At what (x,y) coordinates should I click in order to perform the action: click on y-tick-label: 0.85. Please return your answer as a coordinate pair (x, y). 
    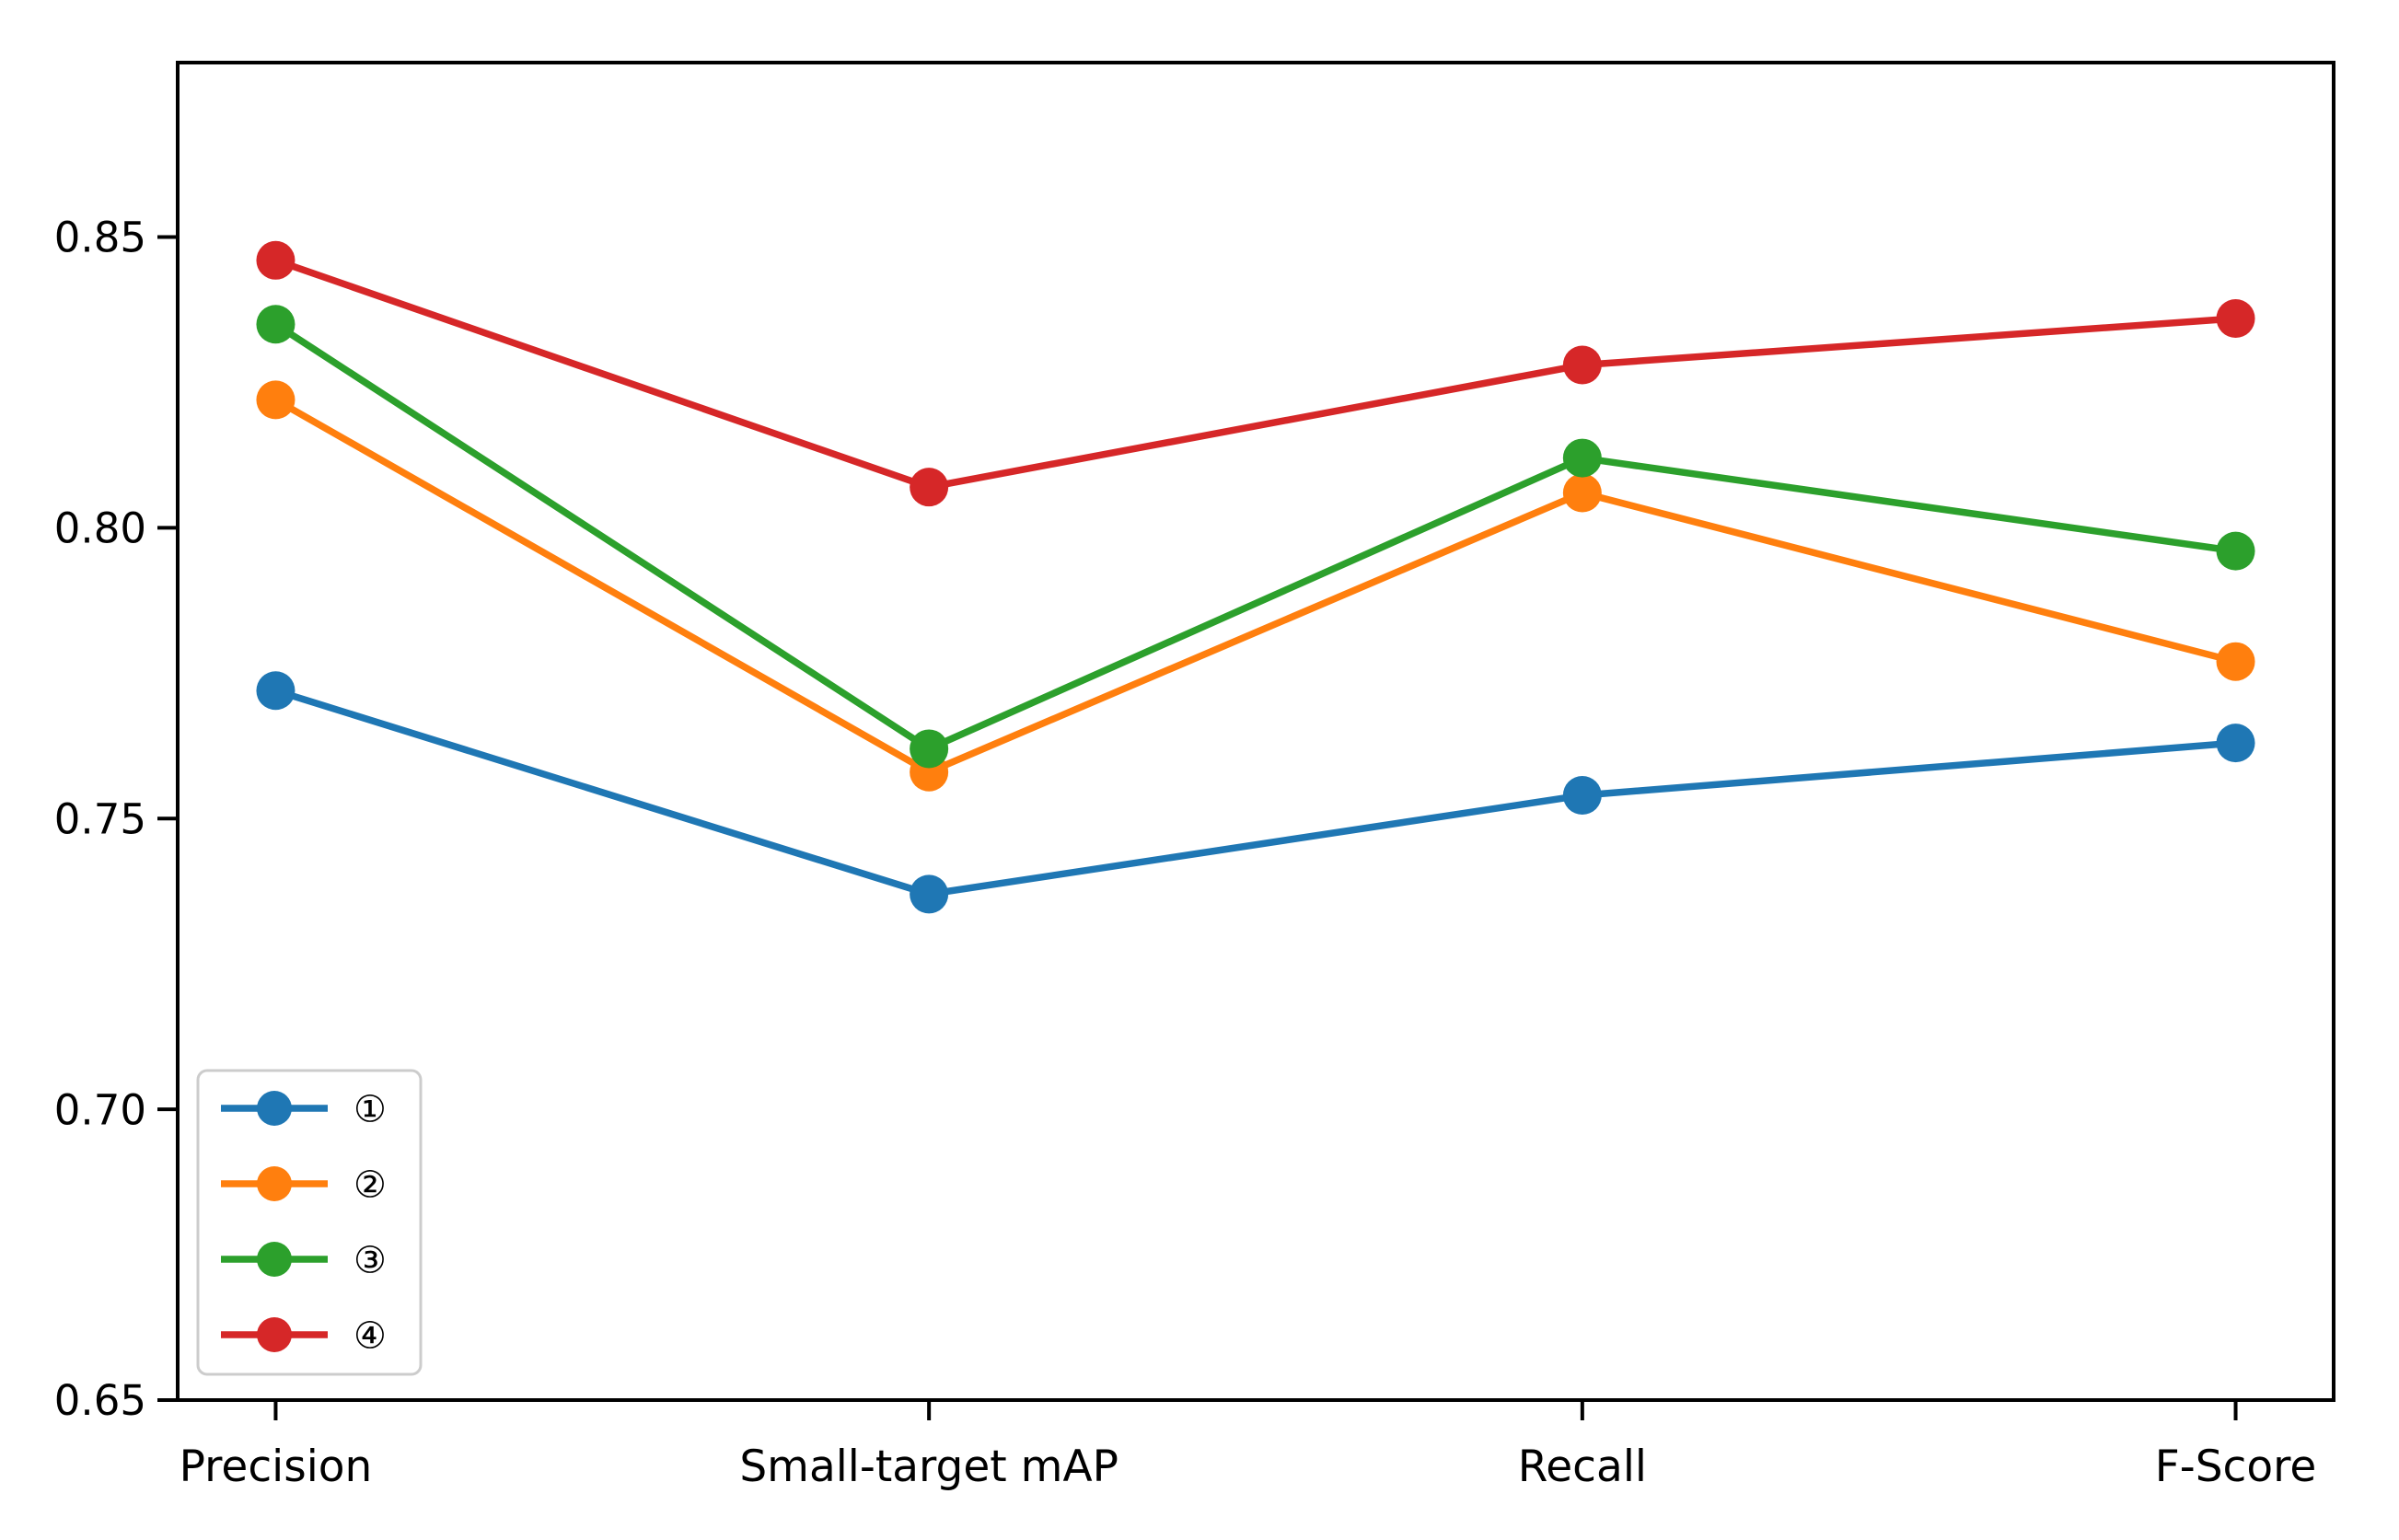
    Looking at the image, I should click on (100, 238).